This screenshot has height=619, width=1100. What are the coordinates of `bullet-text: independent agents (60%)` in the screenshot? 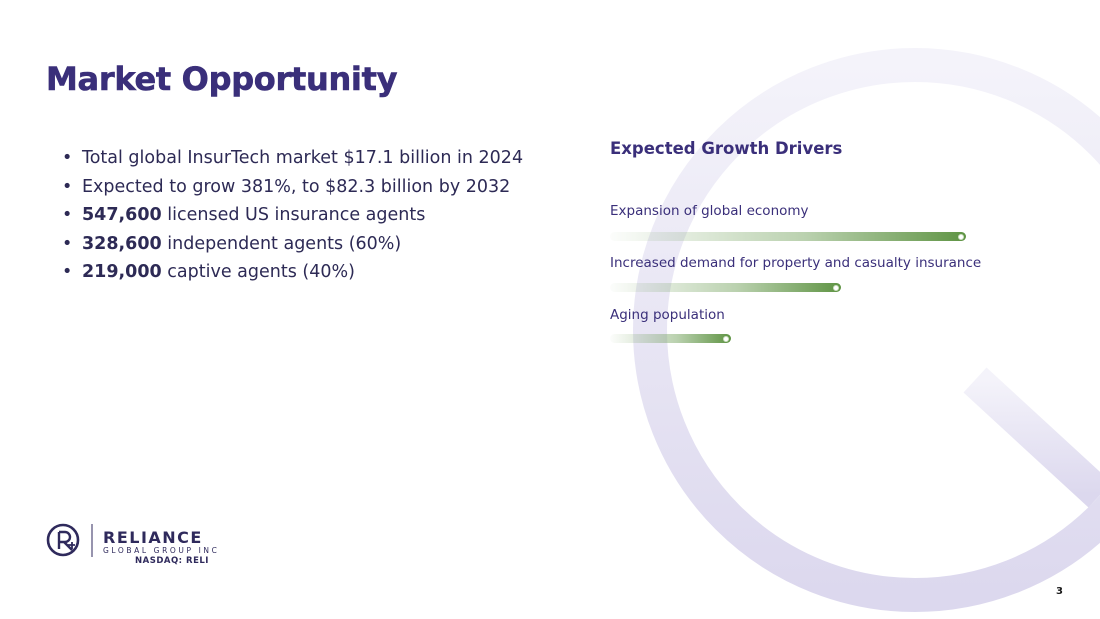 It's located at (281, 243).